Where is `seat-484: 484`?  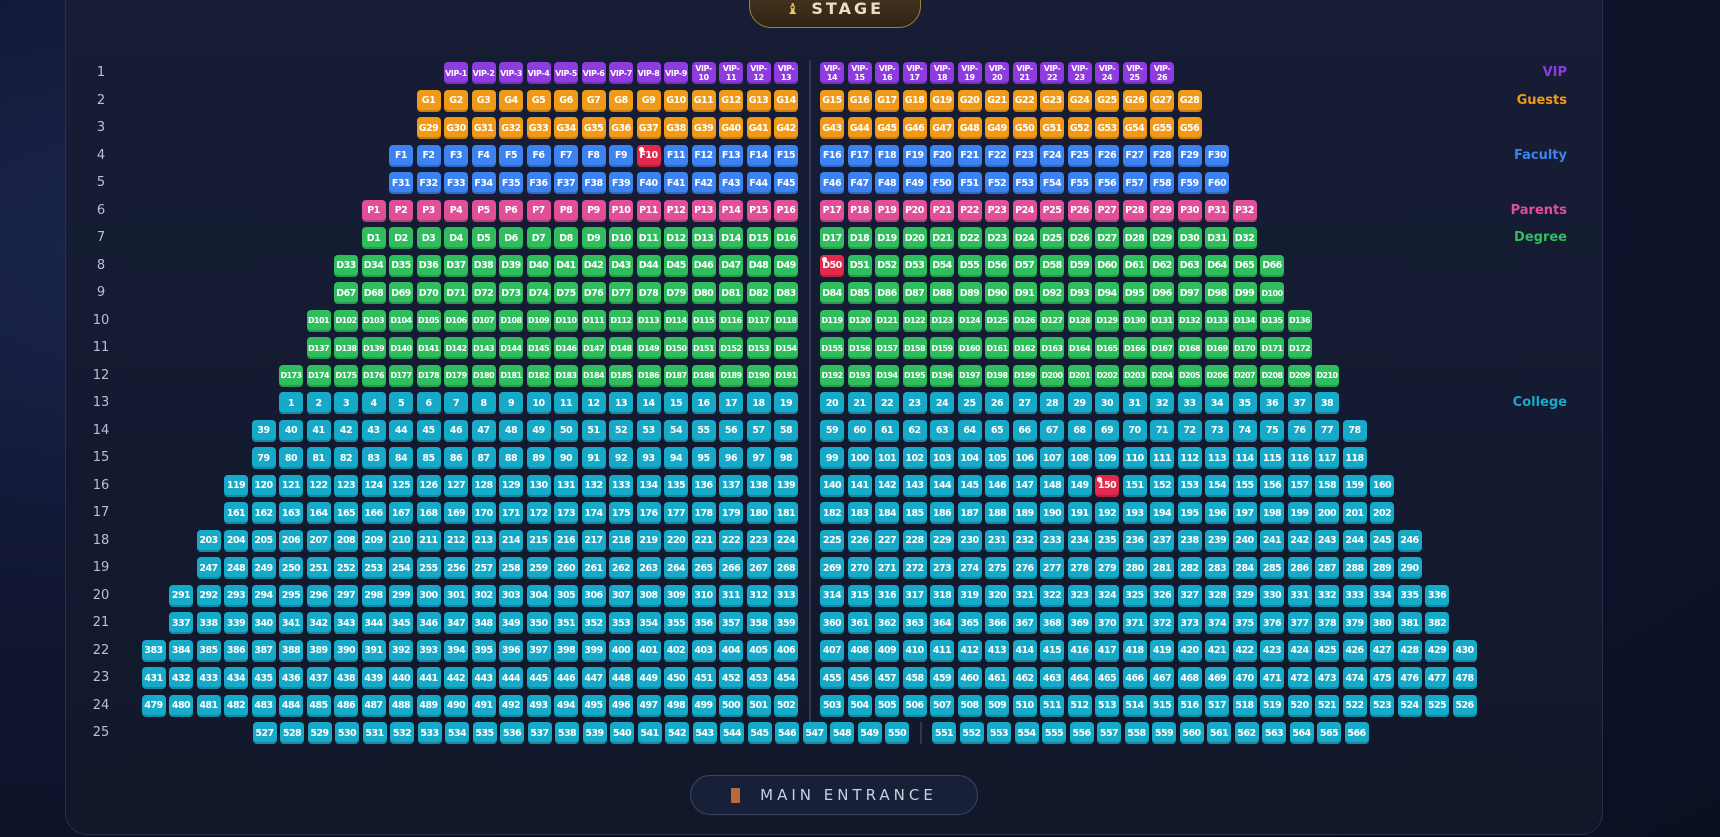 seat-484: 484 is located at coordinates (291, 705).